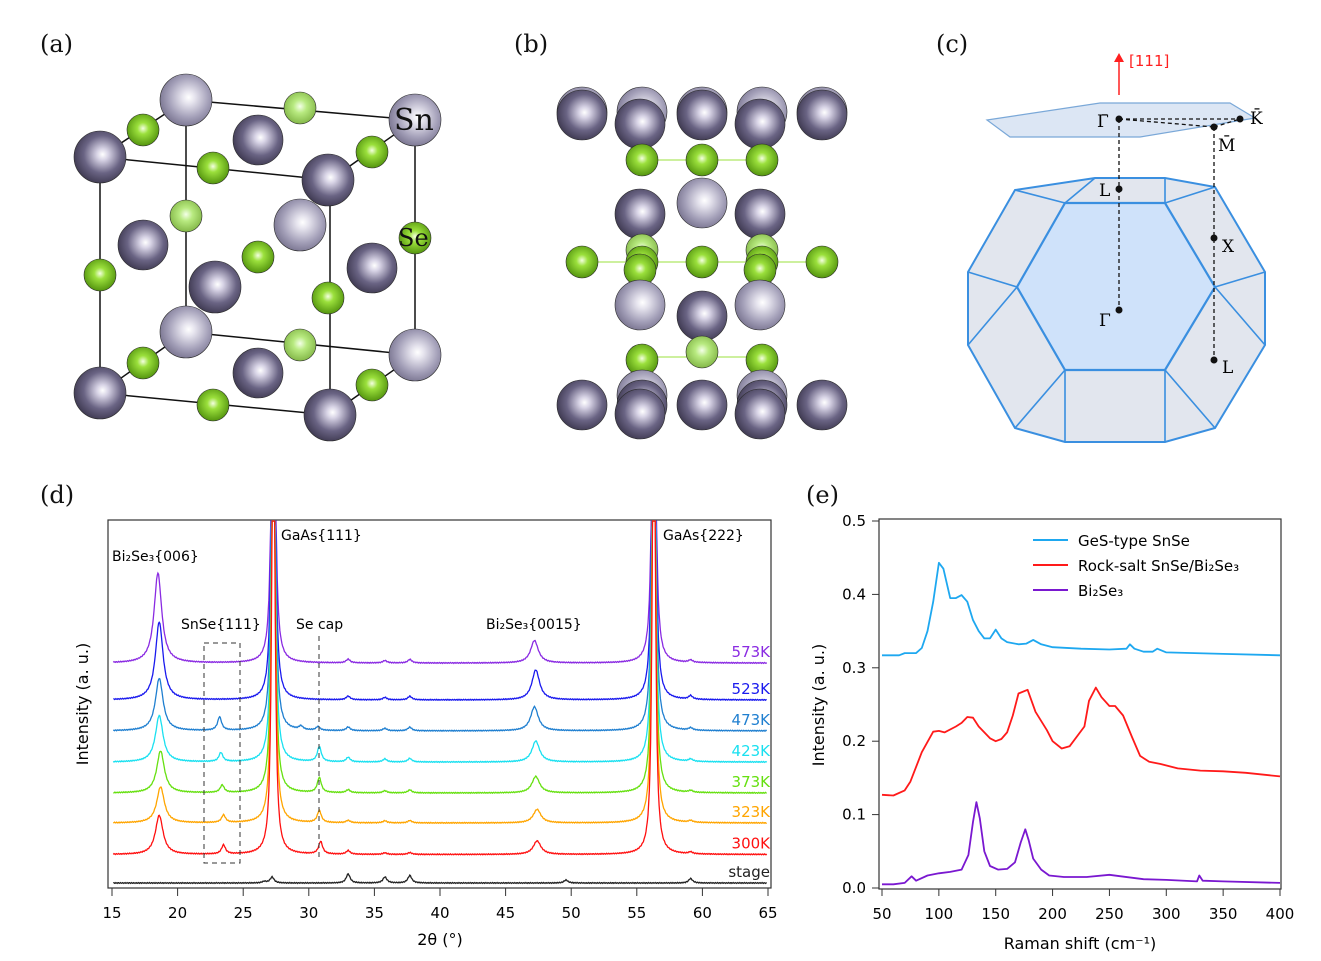 The image size is (1321, 961). What do you see at coordinates (1180, 242) in the screenshot?
I see `bz-point-labels: Γ̄ K̄ M̄ L X Γ L` at bounding box center [1180, 242].